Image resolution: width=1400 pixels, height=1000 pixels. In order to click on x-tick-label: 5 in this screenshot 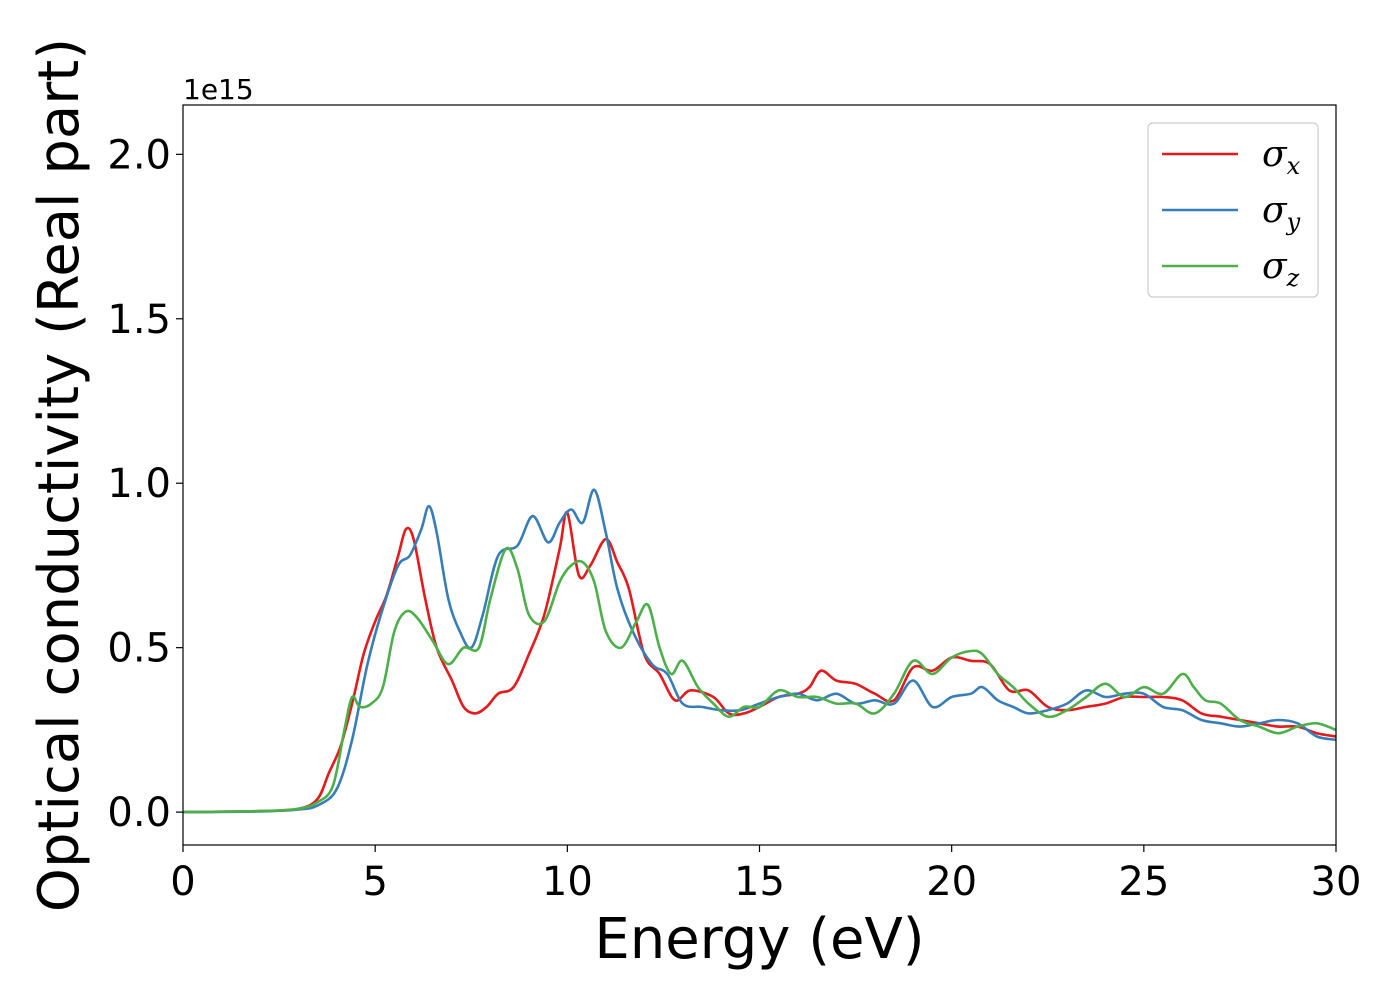, I will do `click(374, 882)`.